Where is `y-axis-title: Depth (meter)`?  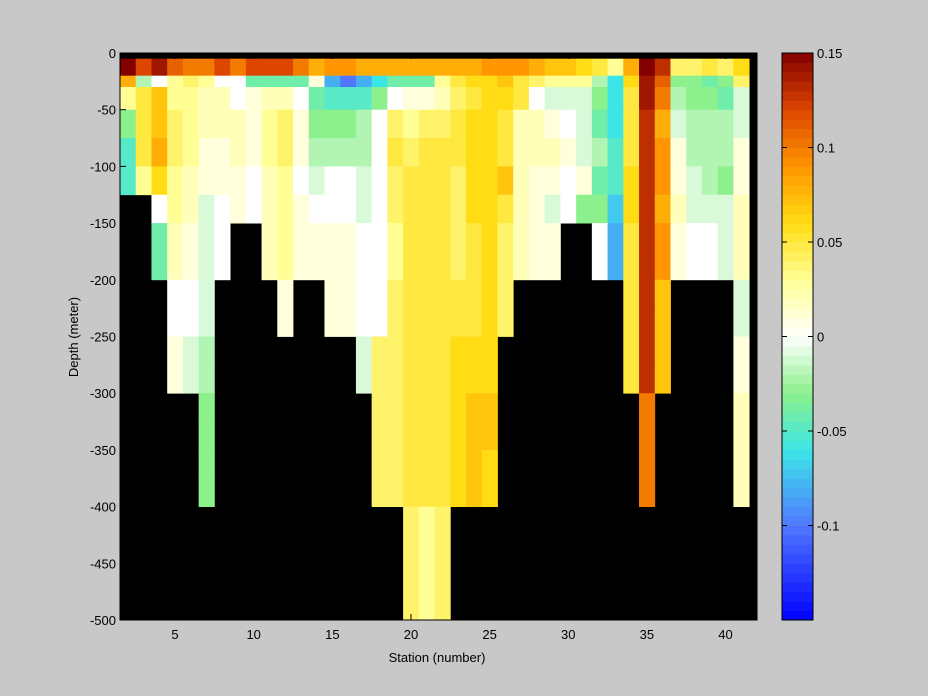
y-axis-title: Depth (meter) is located at coordinates (73, 337).